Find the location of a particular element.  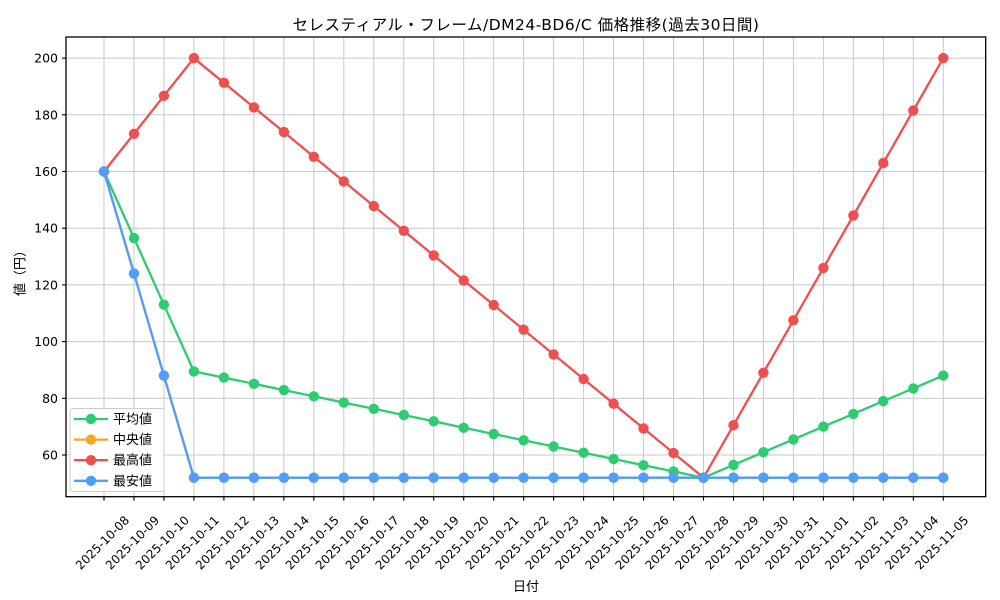

legend-label-median: 中央値 is located at coordinates (132, 440).